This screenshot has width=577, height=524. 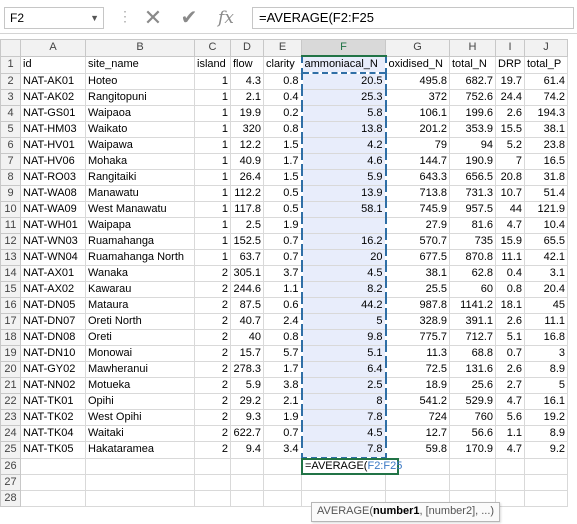 I want to click on table-cell: 656.5, so click(x=472, y=177).